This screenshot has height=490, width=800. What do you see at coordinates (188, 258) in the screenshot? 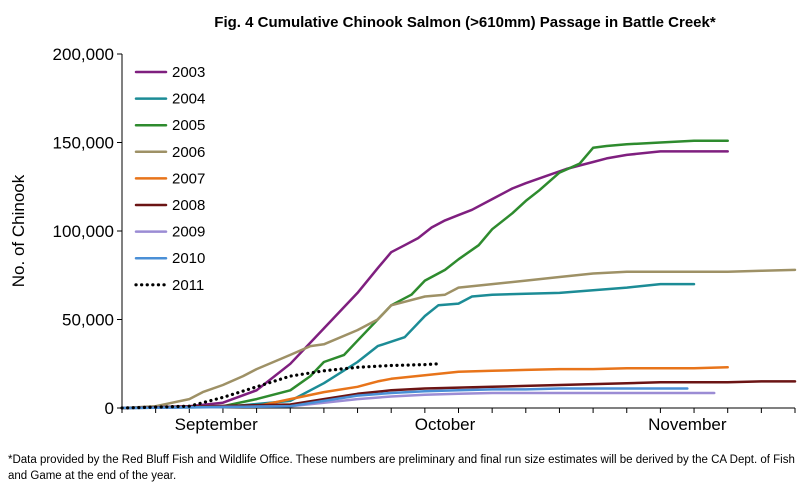
I see `legend-label-2010: 2010` at bounding box center [188, 258].